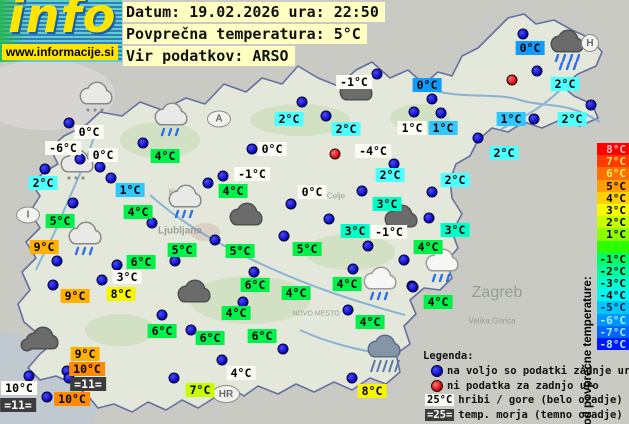 The image size is (629, 424). Describe the element at coordinates (613, 295) in the screenshot. I see `scale-entry: -4°C` at that location.